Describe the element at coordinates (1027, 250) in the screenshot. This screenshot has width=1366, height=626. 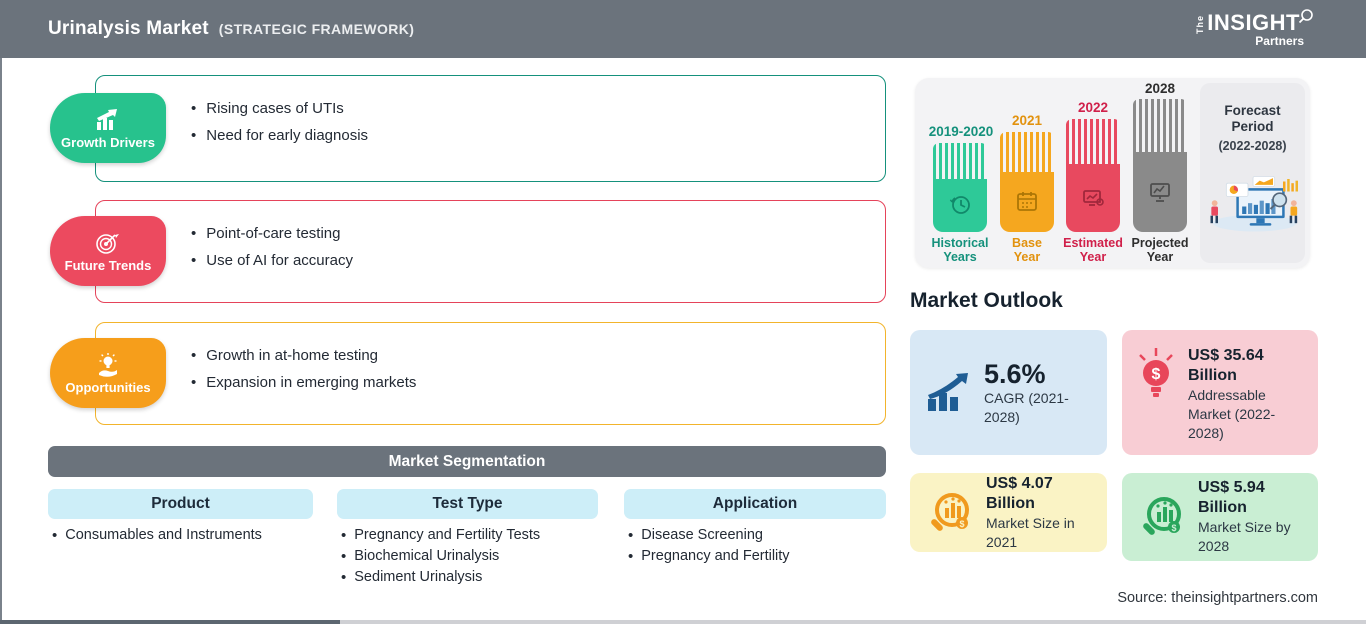
I see `timeline-bar-label: Base Year` at that location.